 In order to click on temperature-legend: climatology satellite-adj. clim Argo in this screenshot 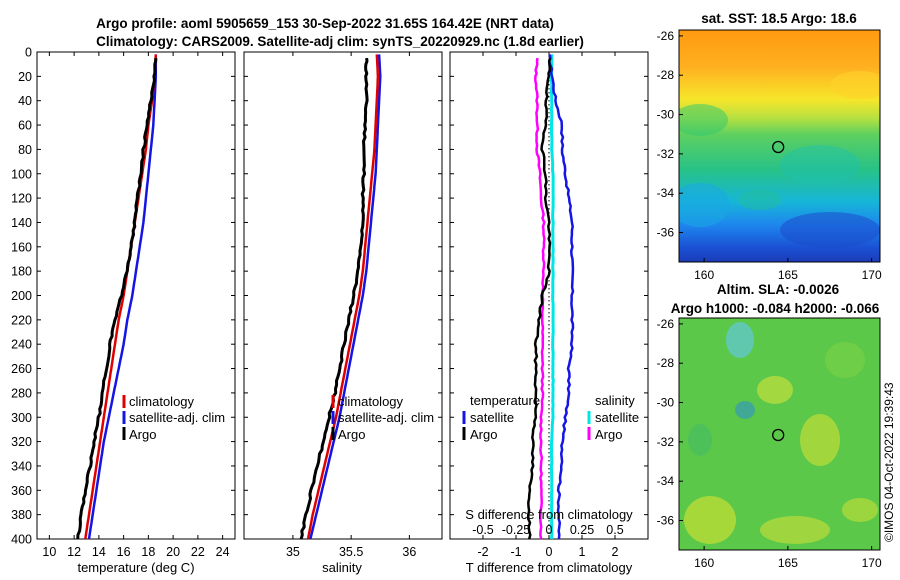, I will do `click(173, 418)`.